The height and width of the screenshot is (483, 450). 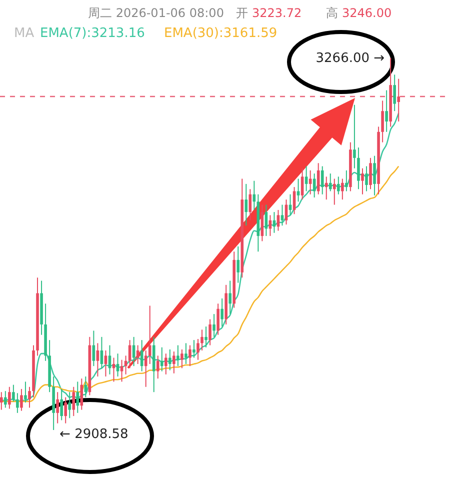 I want to click on annotation: ← 2908.58, so click(x=94, y=434).